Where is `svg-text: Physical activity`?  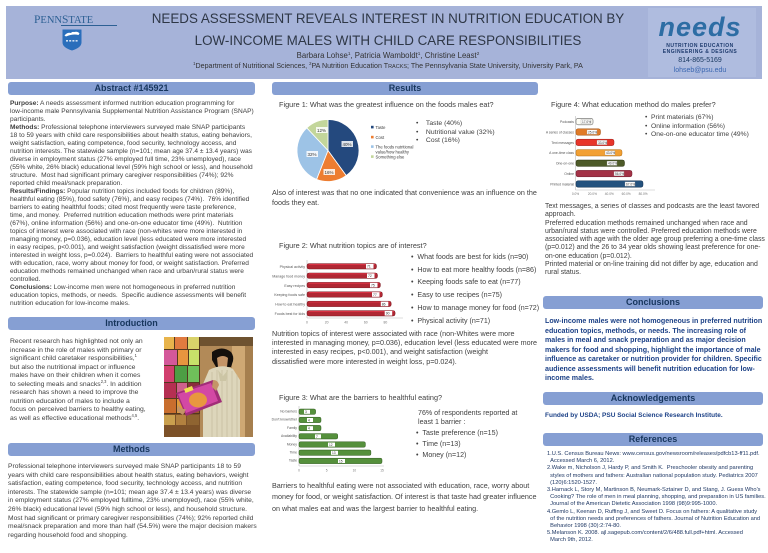
svg-text: Physical activity is located at coordinates (293, 267).